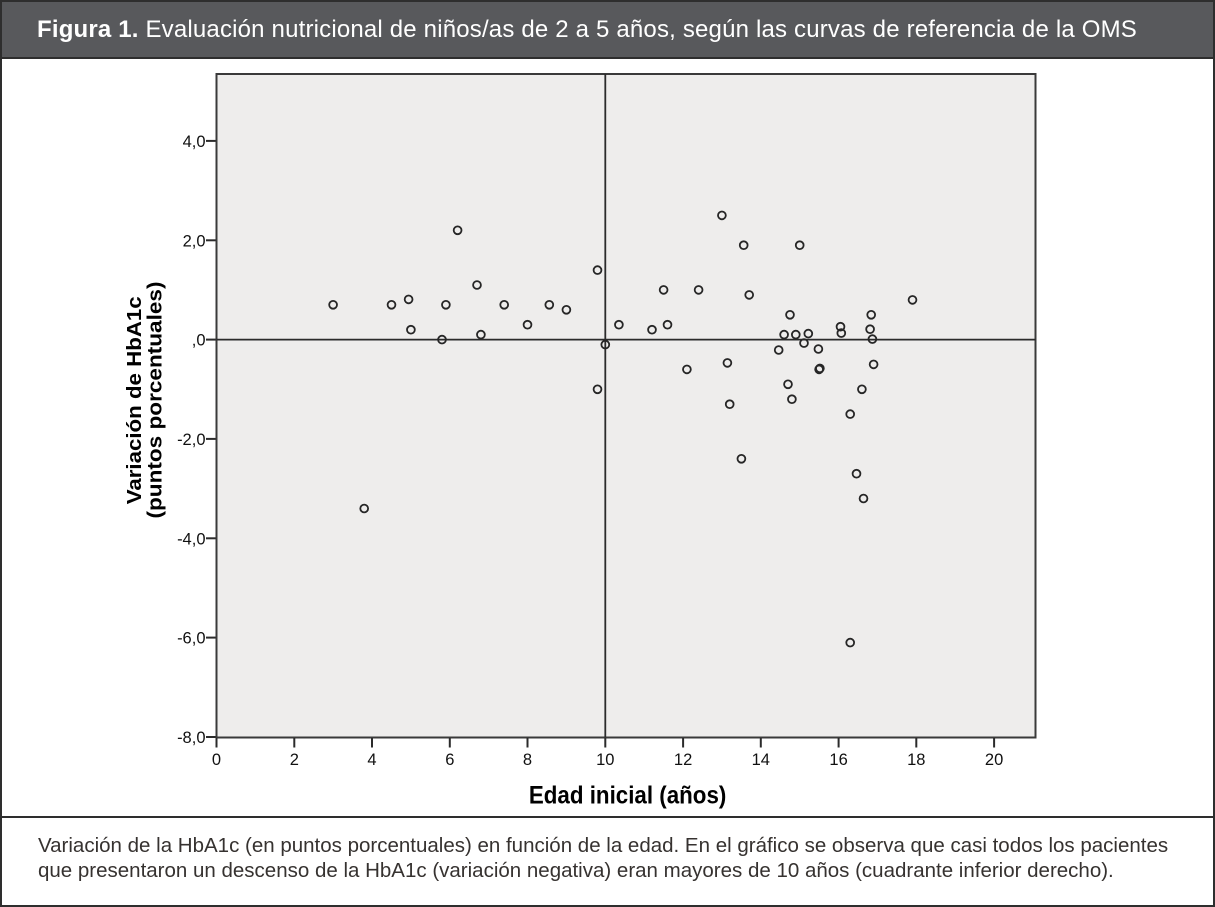  Describe the element at coordinates (449, 760) in the screenshot. I see `svg-text: 6` at that location.